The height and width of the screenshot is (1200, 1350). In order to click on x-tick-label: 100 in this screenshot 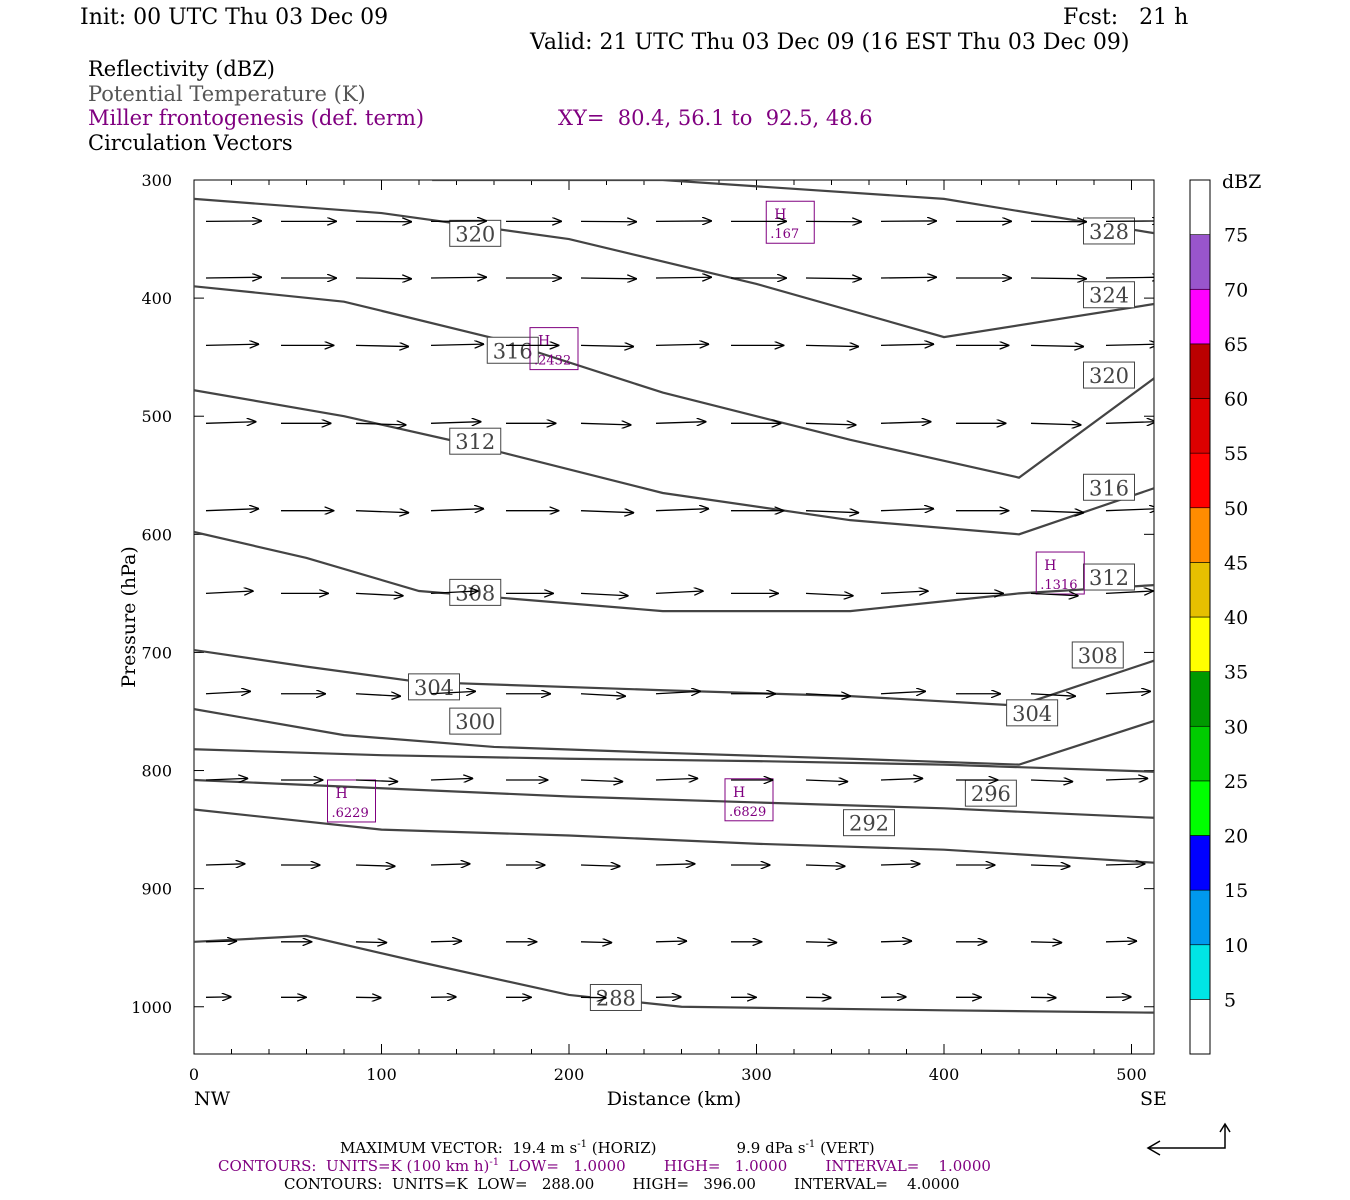, I will do `click(381, 1074)`.